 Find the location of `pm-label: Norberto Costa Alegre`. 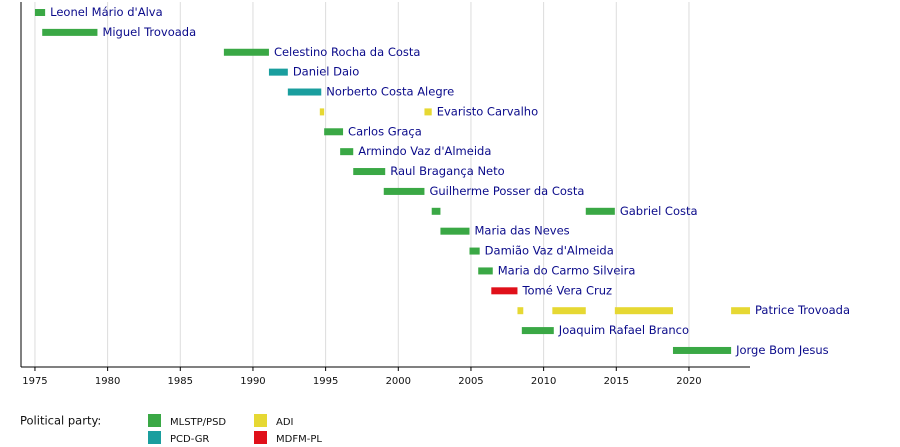

pm-label: Norberto Costa Alegre is located at coordinates (390, 92).